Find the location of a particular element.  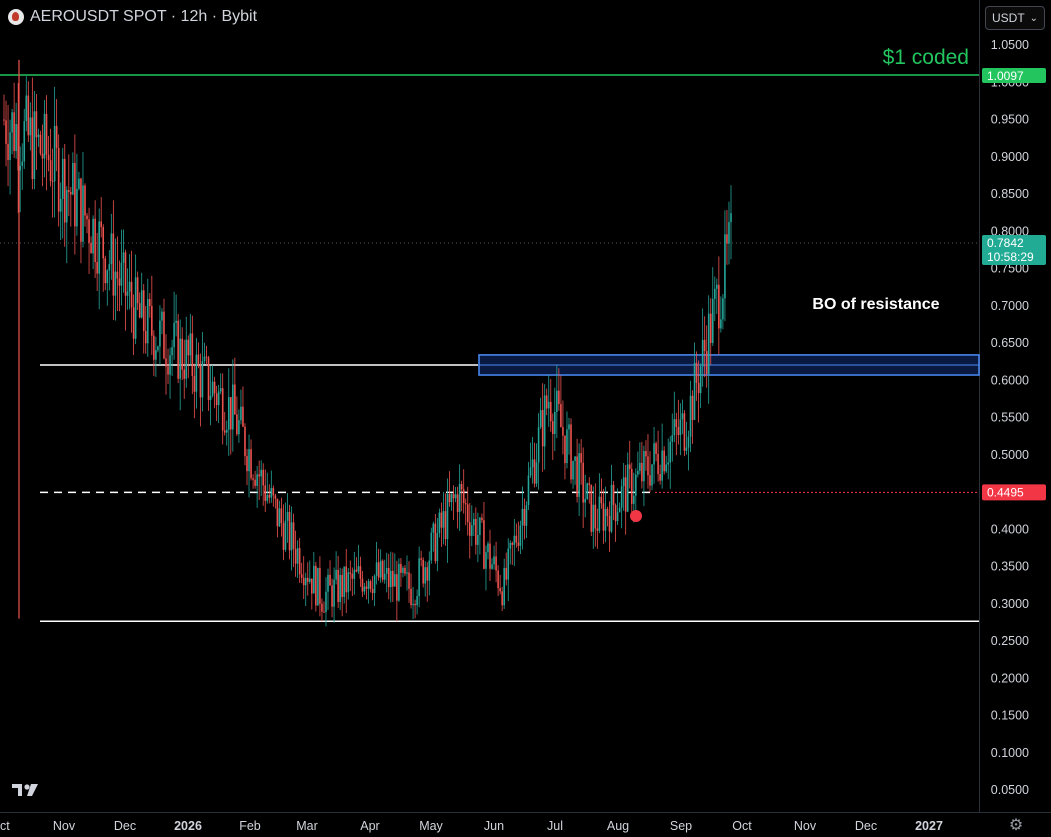

x-tick-label: May is located at coordinates (431, 826).